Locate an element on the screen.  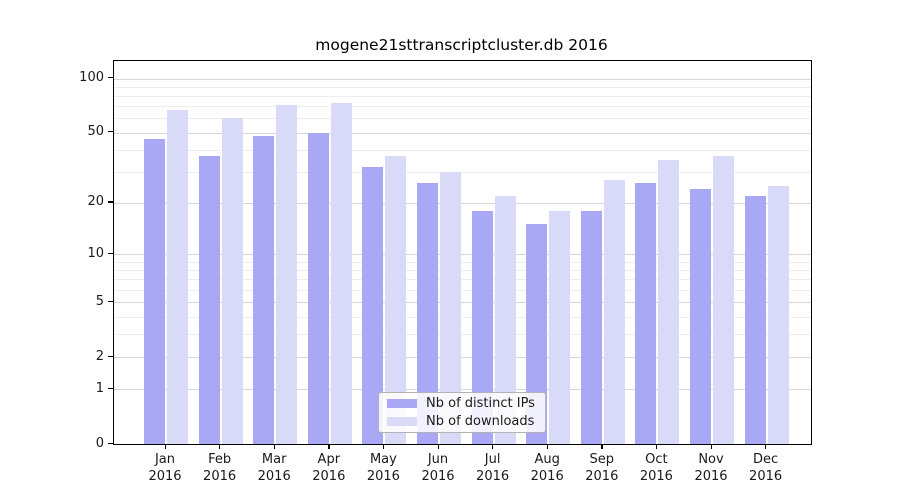
y-tick-label-100: 100 is located at coordinates (91, 77).